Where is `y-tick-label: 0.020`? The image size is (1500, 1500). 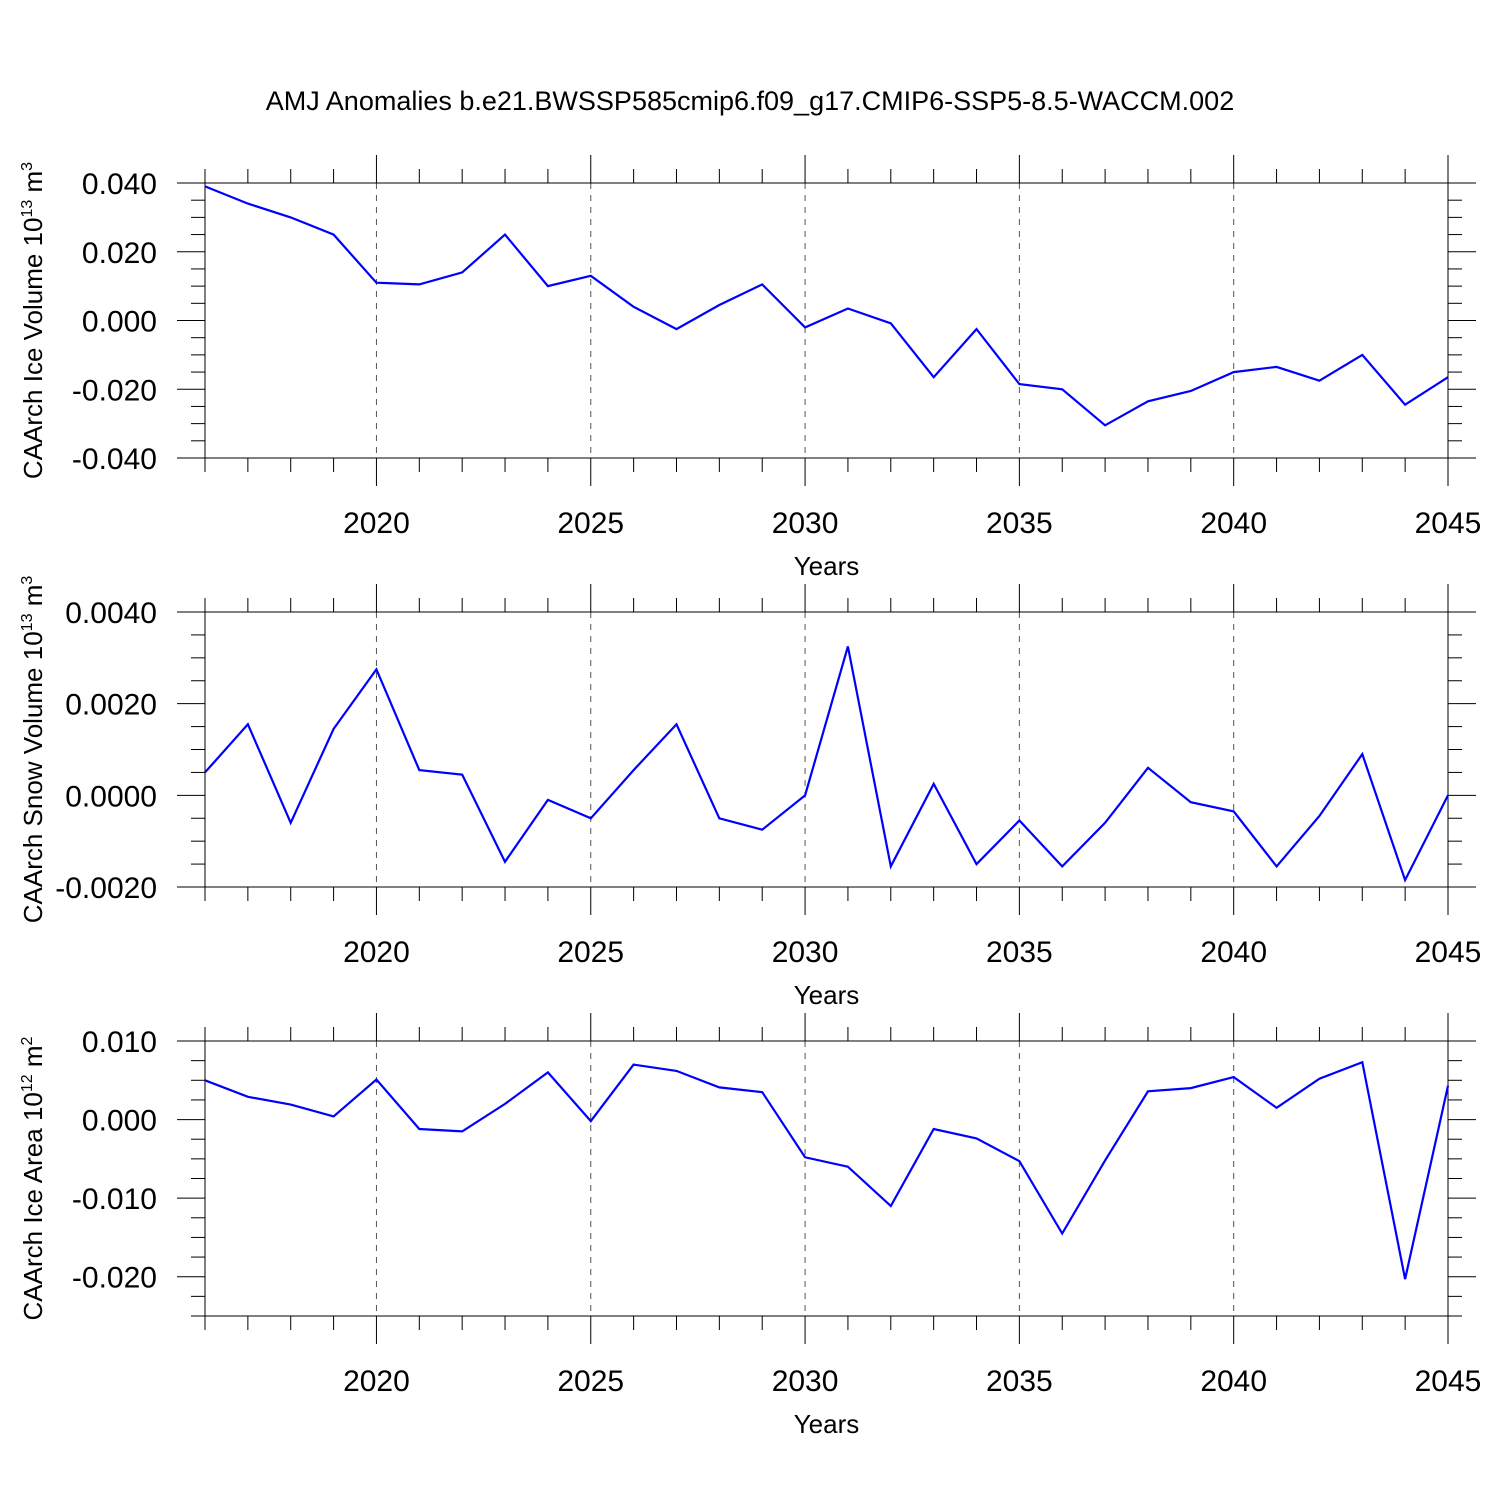 y-tick-label: 0.020 is located at coordinates (119, 253).